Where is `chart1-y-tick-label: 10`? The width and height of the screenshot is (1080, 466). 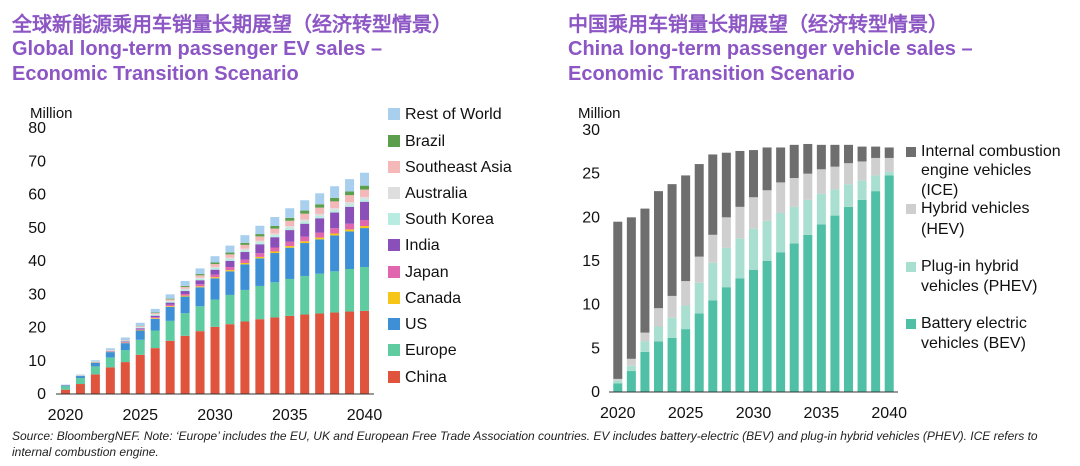 chart1-y-tick-label: 10 is located at coordinates (591, 305).